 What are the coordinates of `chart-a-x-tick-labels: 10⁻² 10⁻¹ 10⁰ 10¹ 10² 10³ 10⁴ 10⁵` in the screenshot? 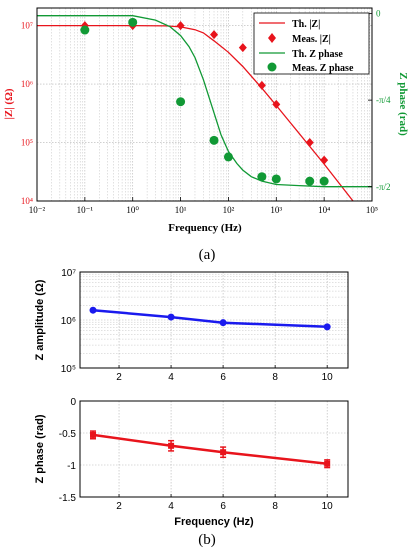 It's located at (203, 206).